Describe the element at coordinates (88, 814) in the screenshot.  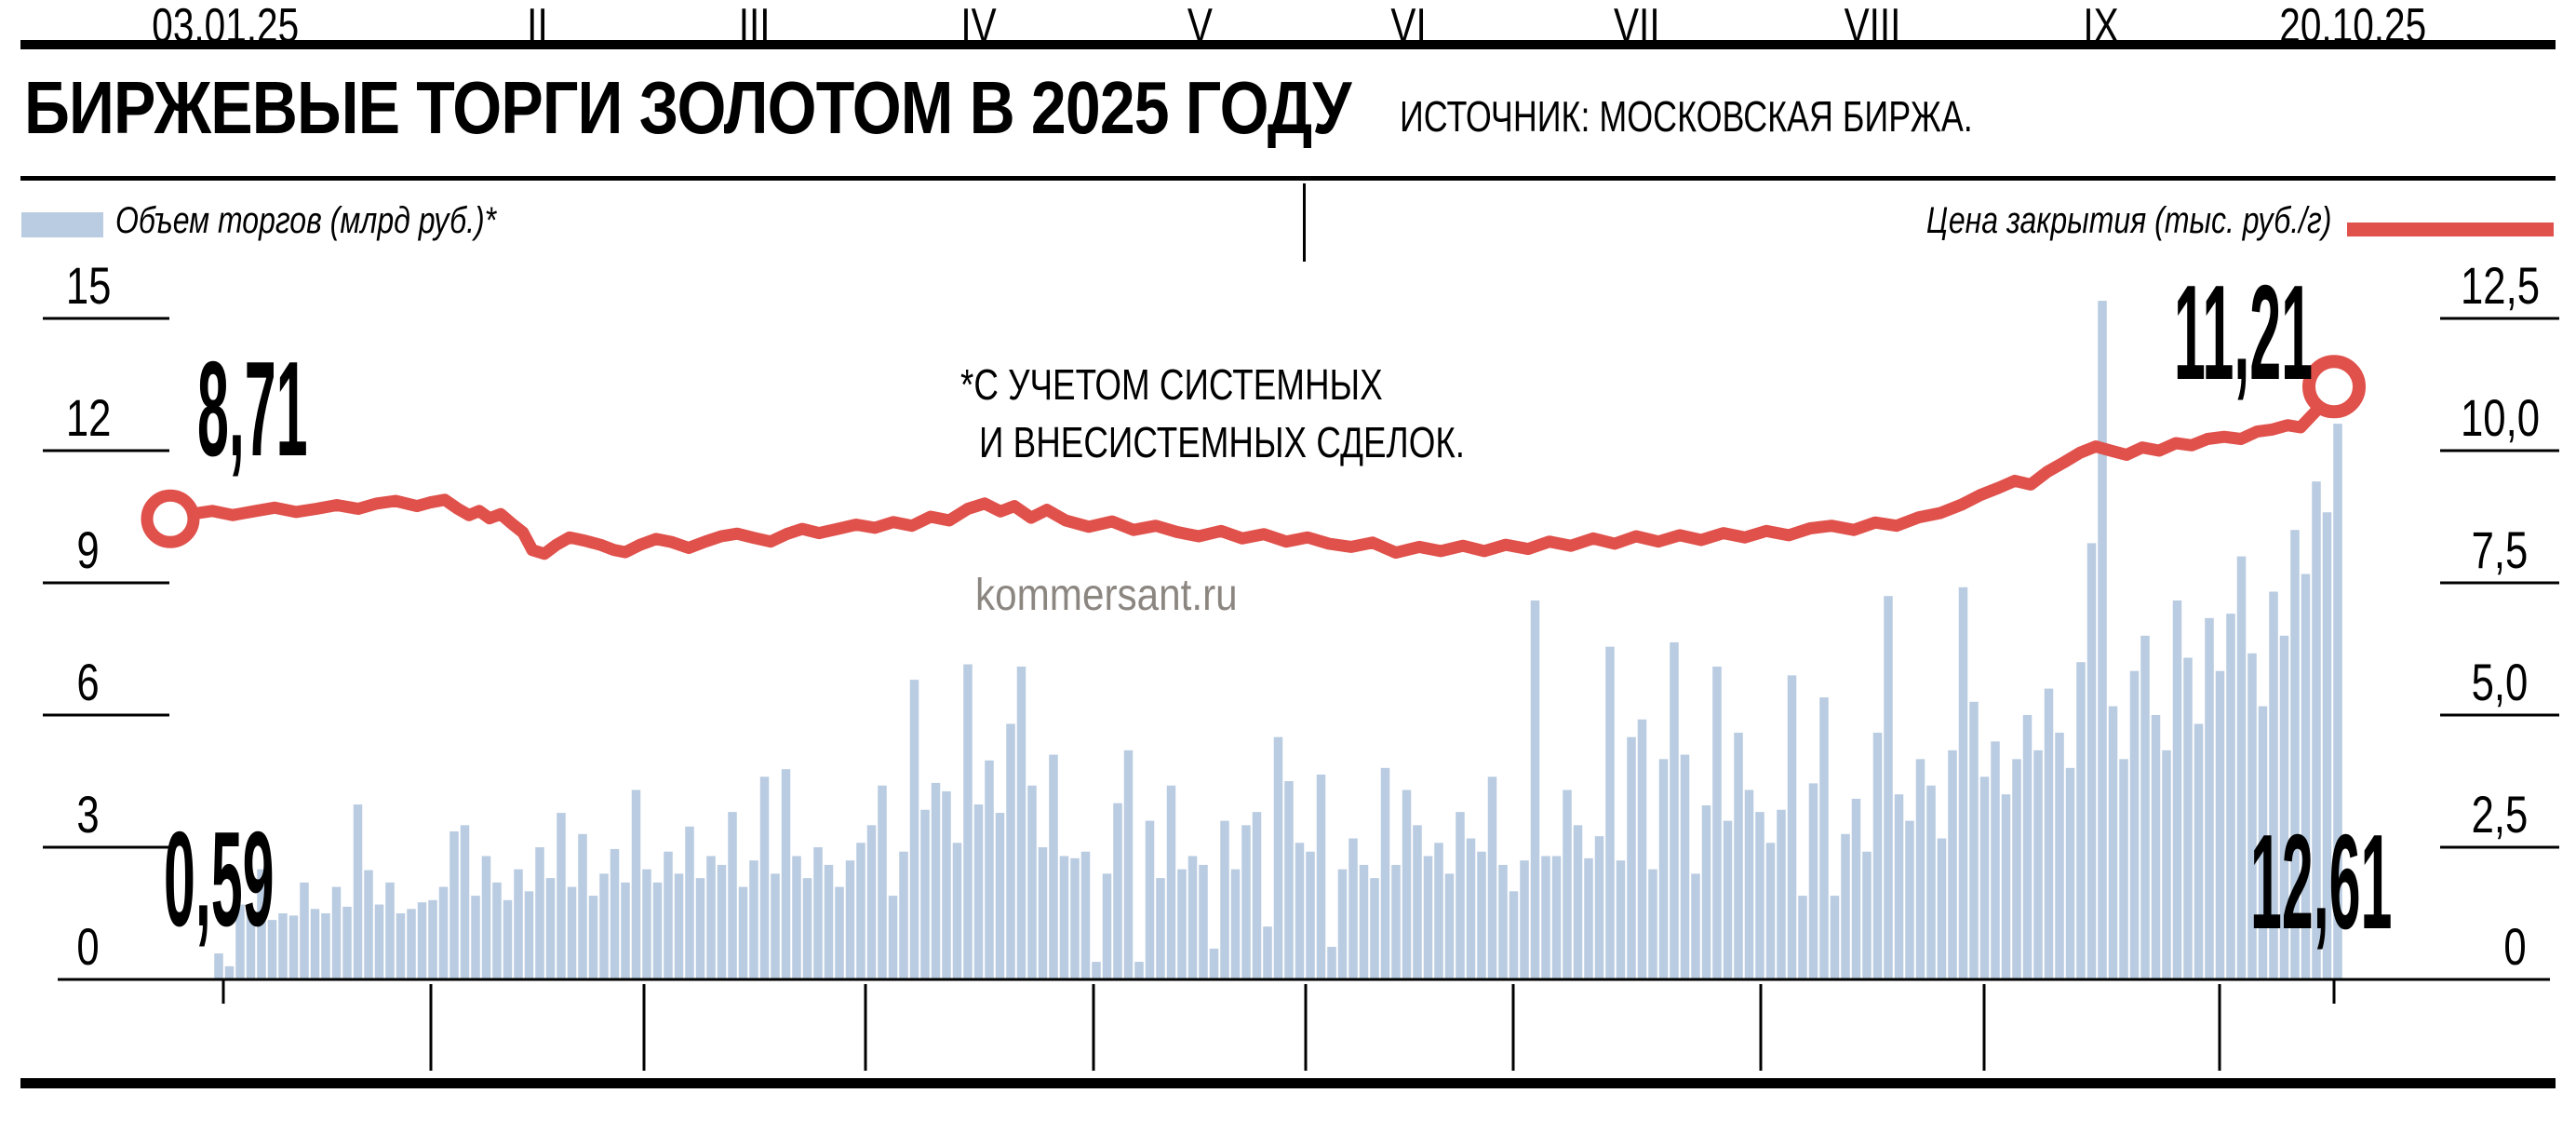
I see `volume-tick-3-text: 3` at that location.